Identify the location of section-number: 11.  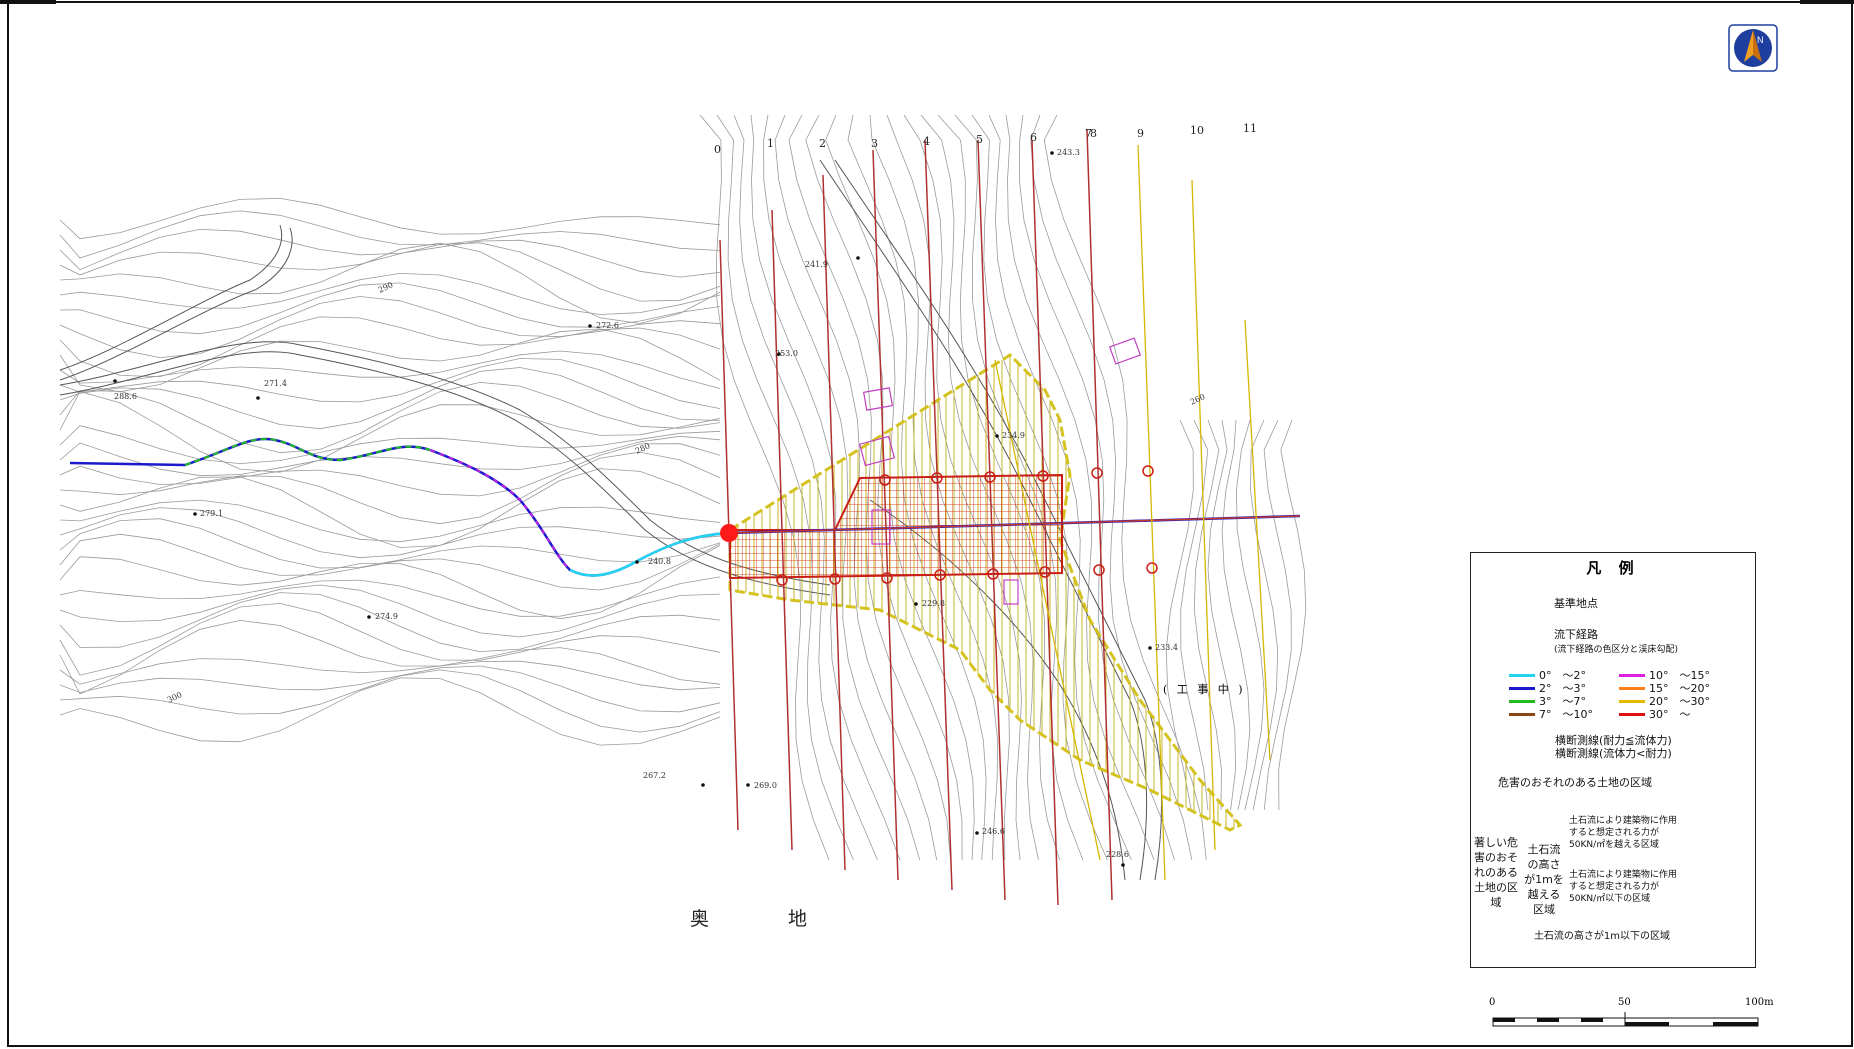
(1250, 128).